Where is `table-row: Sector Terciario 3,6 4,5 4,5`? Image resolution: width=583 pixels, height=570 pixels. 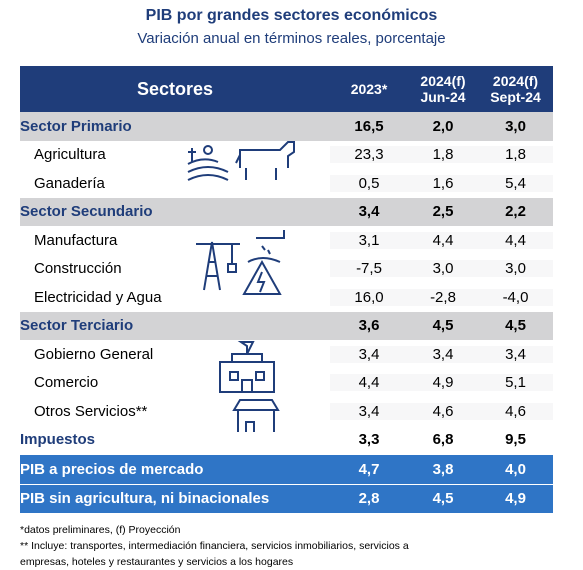 table-row: Sector Terciario 3,6 4,5 4,5 is located at coordinates (286, 325).